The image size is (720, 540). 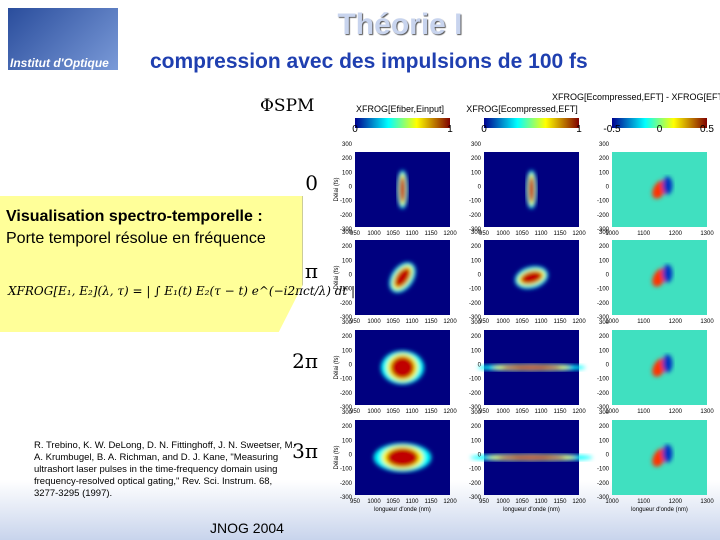 I want to click on footer: JNOG 2004, so click(x=247, y=528).